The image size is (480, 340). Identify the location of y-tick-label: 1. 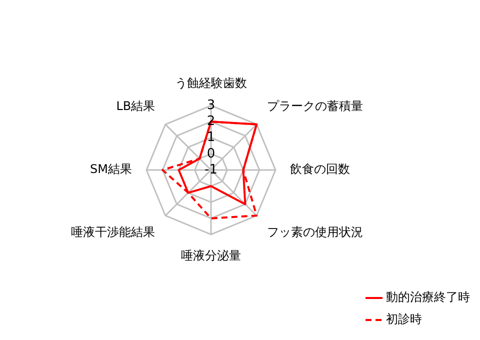
(211, 138).